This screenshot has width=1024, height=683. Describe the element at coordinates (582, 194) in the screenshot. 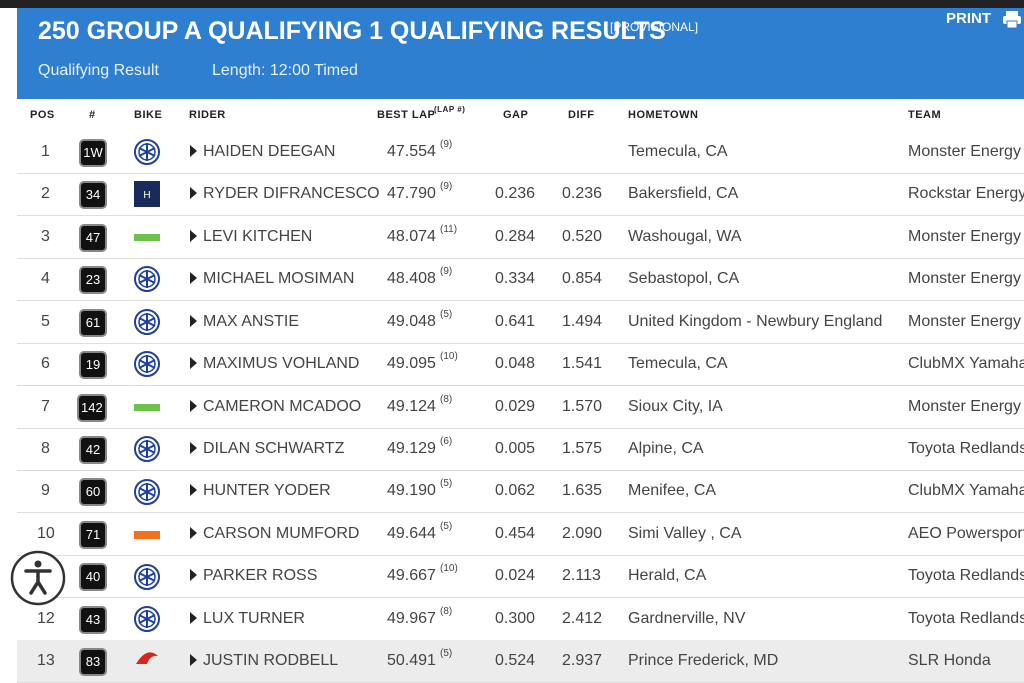

I see `diff: 0.236` at that location.